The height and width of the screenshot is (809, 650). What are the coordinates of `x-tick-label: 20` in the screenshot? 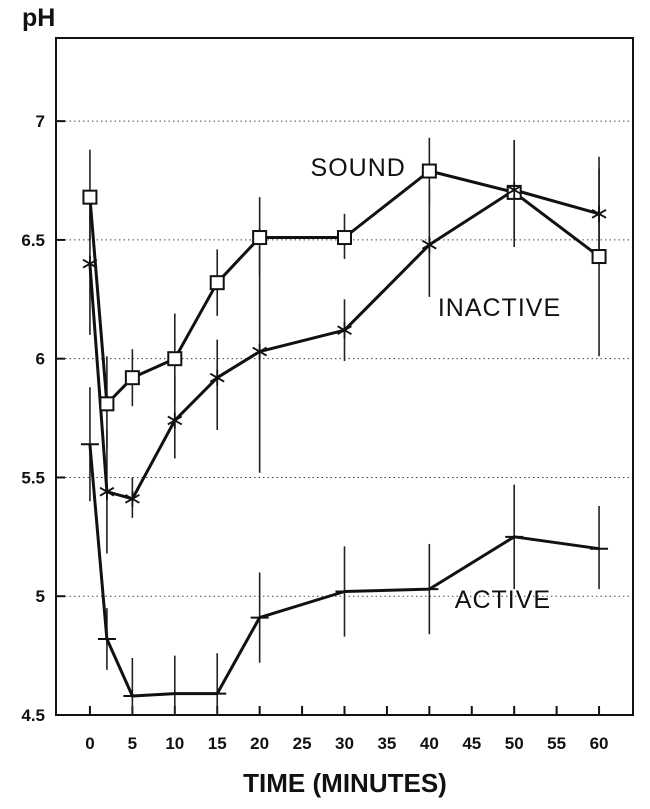 It's located at (259, 743).